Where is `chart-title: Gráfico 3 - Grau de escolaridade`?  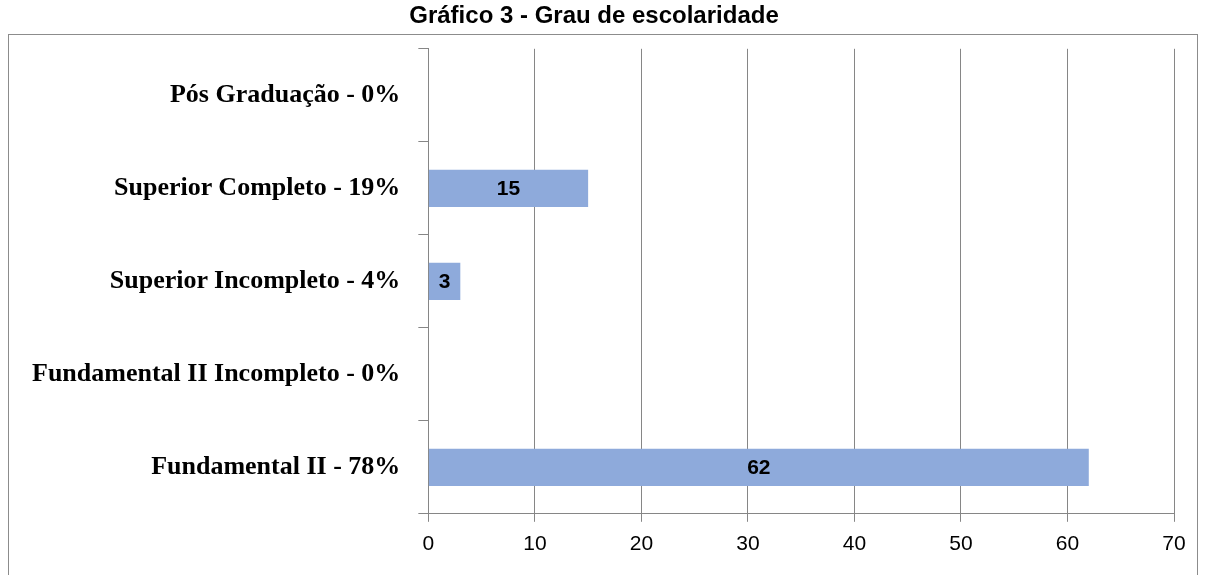 chart-title: Gráfico 3 - Grau de escolaridade is located at coordinates (594, 15).